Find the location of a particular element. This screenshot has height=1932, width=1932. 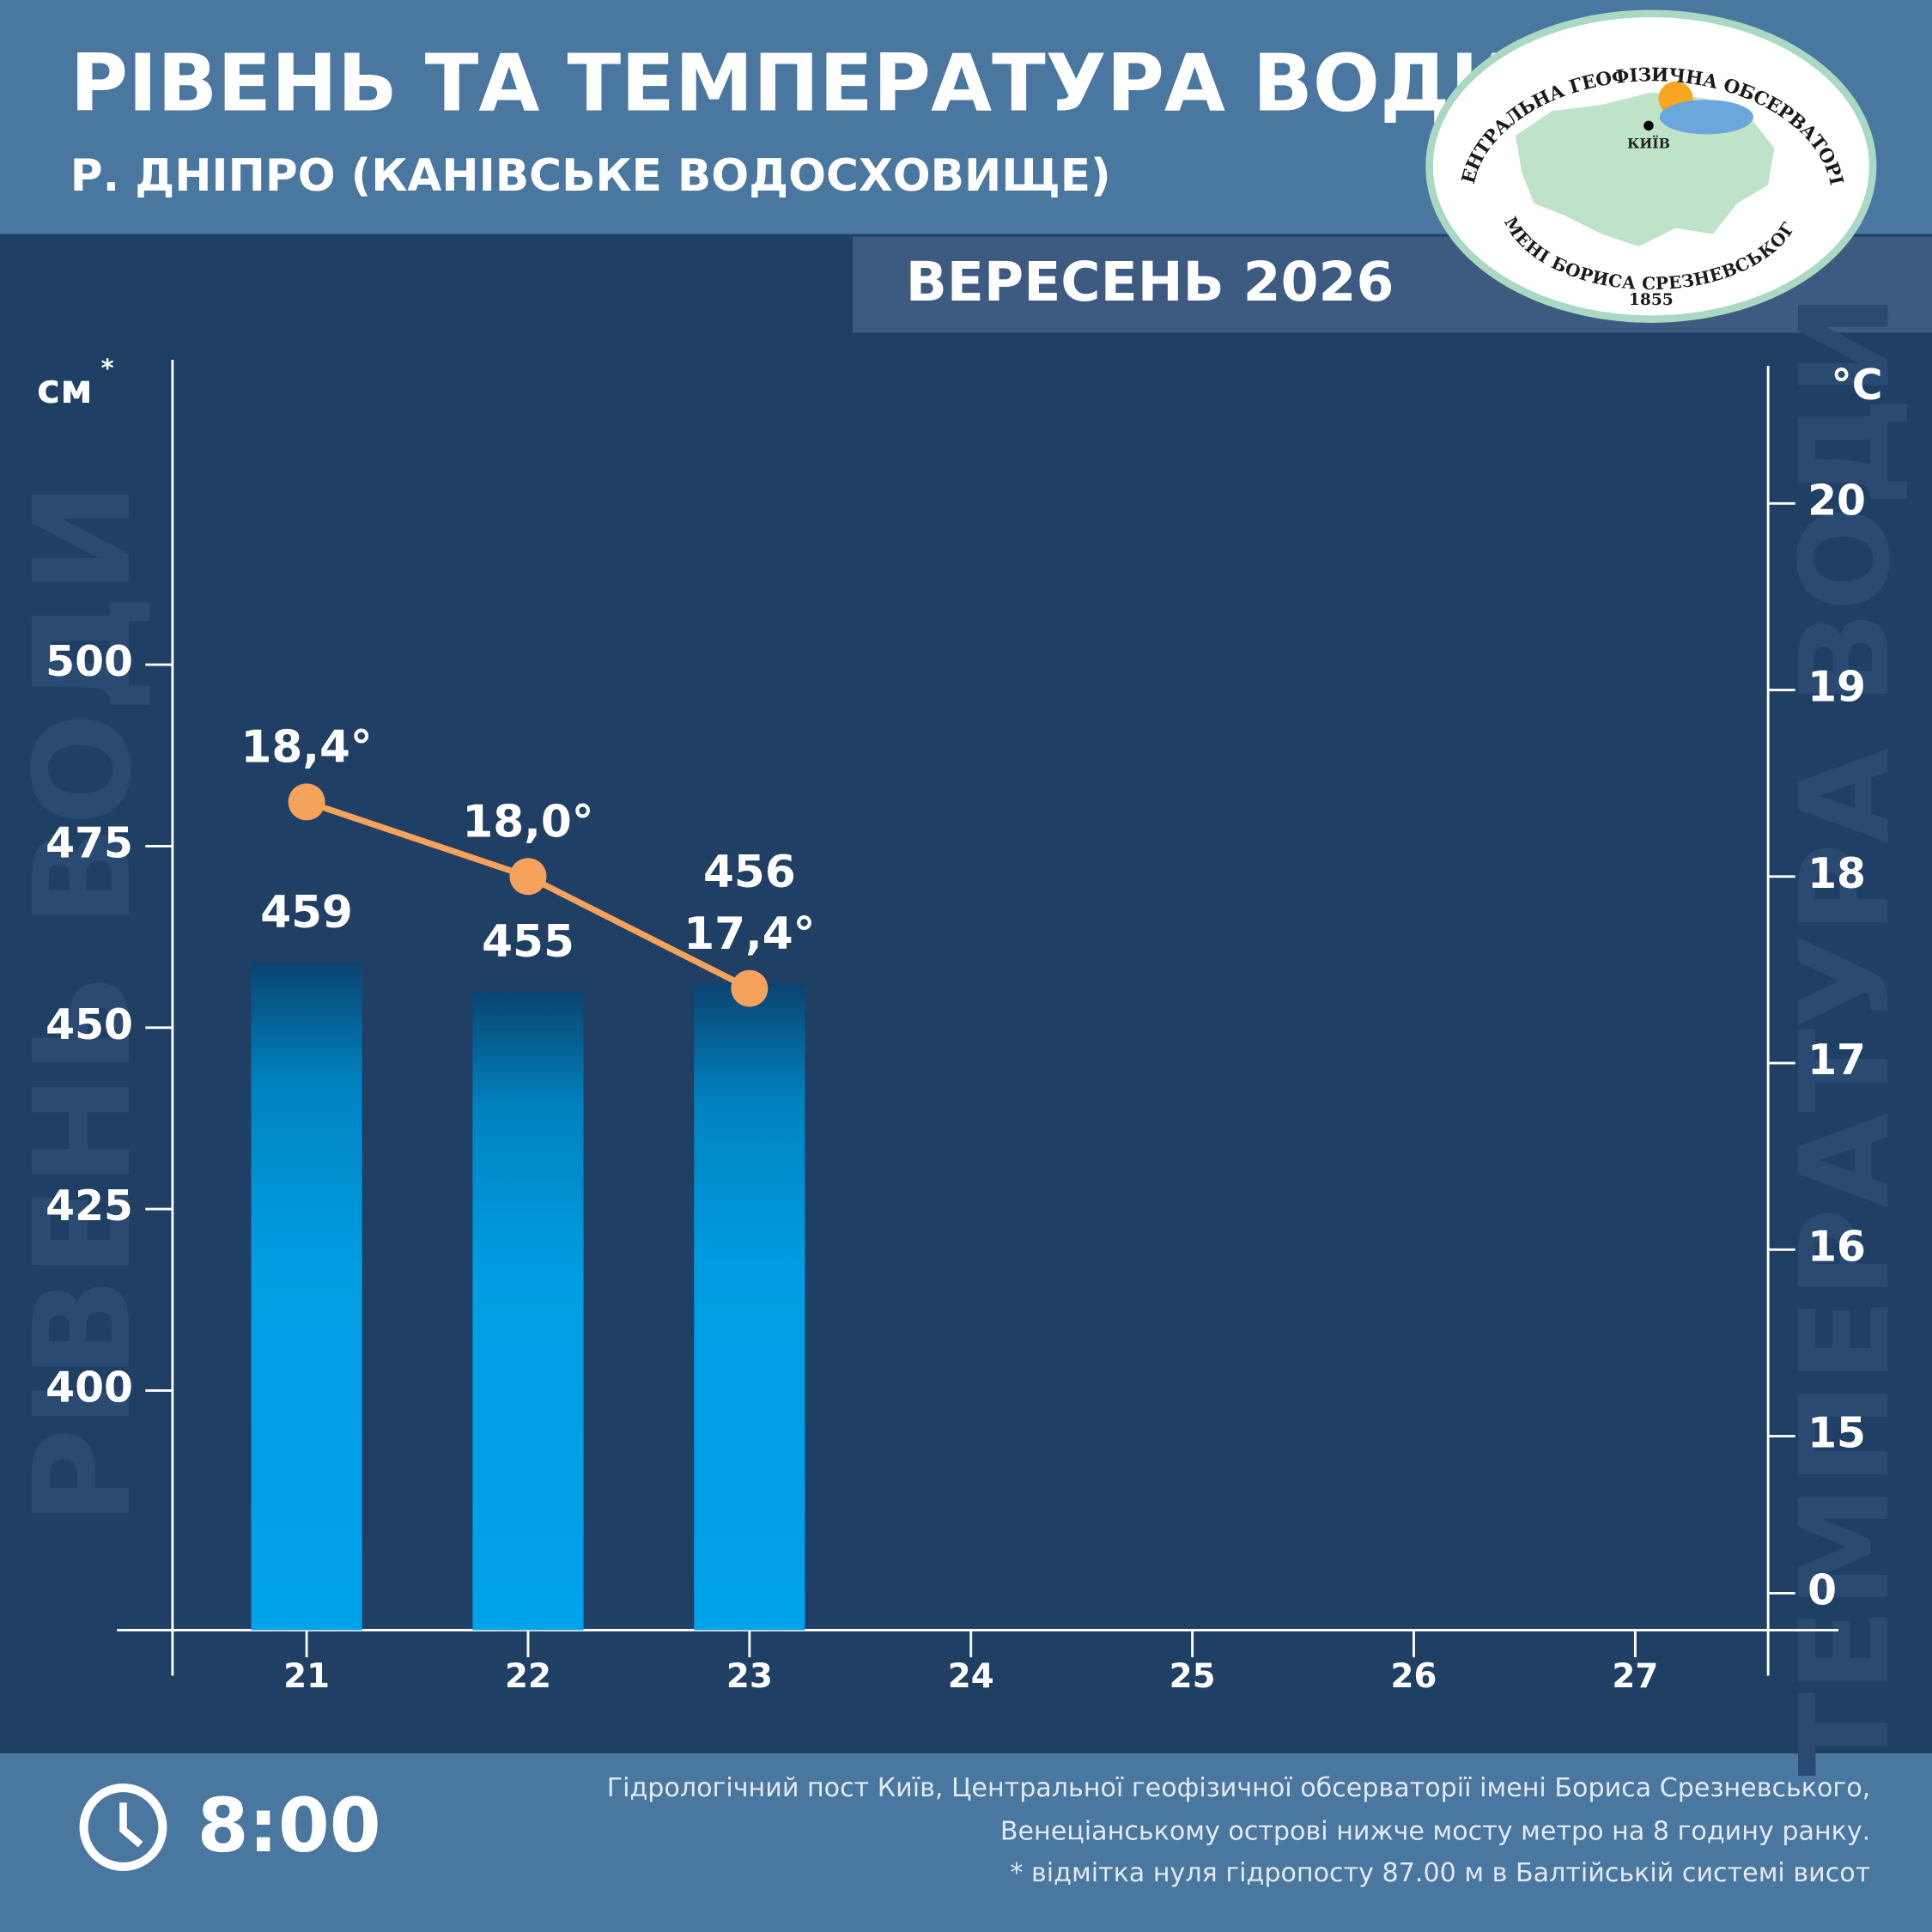

x-tick-label: 23 is located at coordinates (749, 1676).